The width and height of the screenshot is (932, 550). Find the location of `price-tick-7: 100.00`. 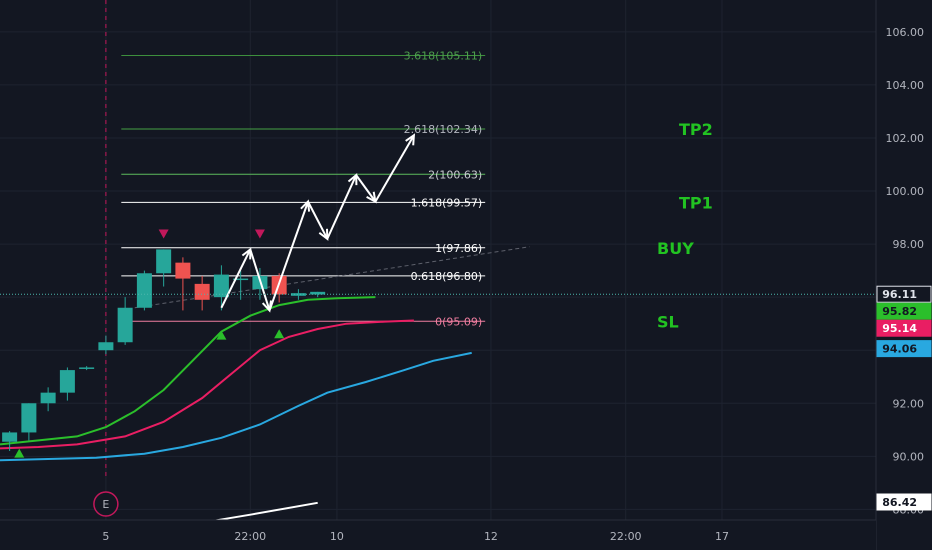

price-tick-7: 100.00 is located at coordinates (905, 191).